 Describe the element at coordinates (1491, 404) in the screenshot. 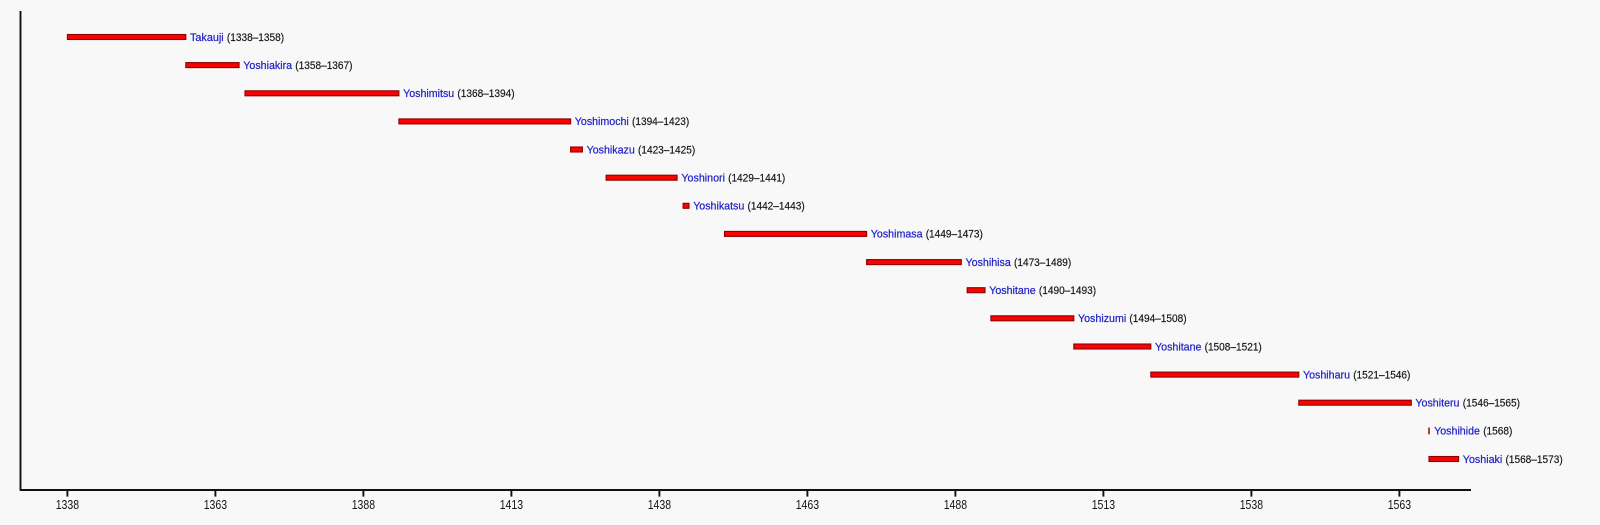

I see `svg-text: (1546–1565)` at that location.